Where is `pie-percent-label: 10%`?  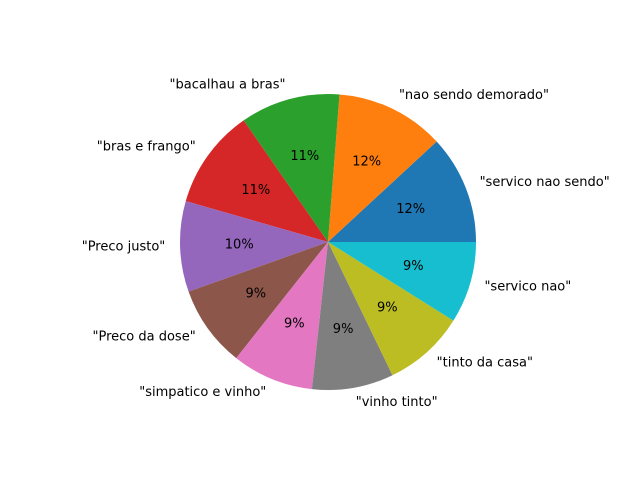 pie-percent-label: 10% is located at coordinates (239, 244).